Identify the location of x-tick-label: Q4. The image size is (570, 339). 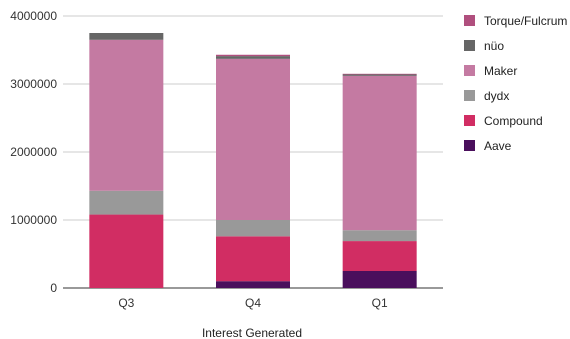
(253, 303).